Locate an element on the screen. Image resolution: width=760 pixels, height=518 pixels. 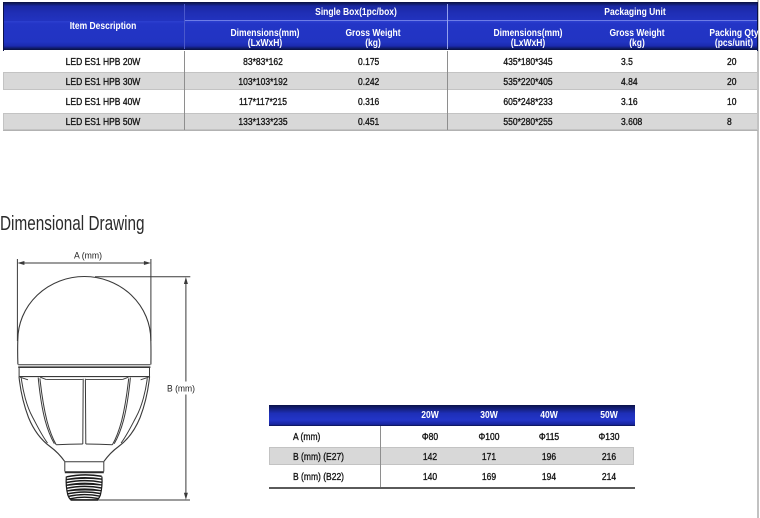
svg-text: A (mm) is located at coordinates (88, 256).